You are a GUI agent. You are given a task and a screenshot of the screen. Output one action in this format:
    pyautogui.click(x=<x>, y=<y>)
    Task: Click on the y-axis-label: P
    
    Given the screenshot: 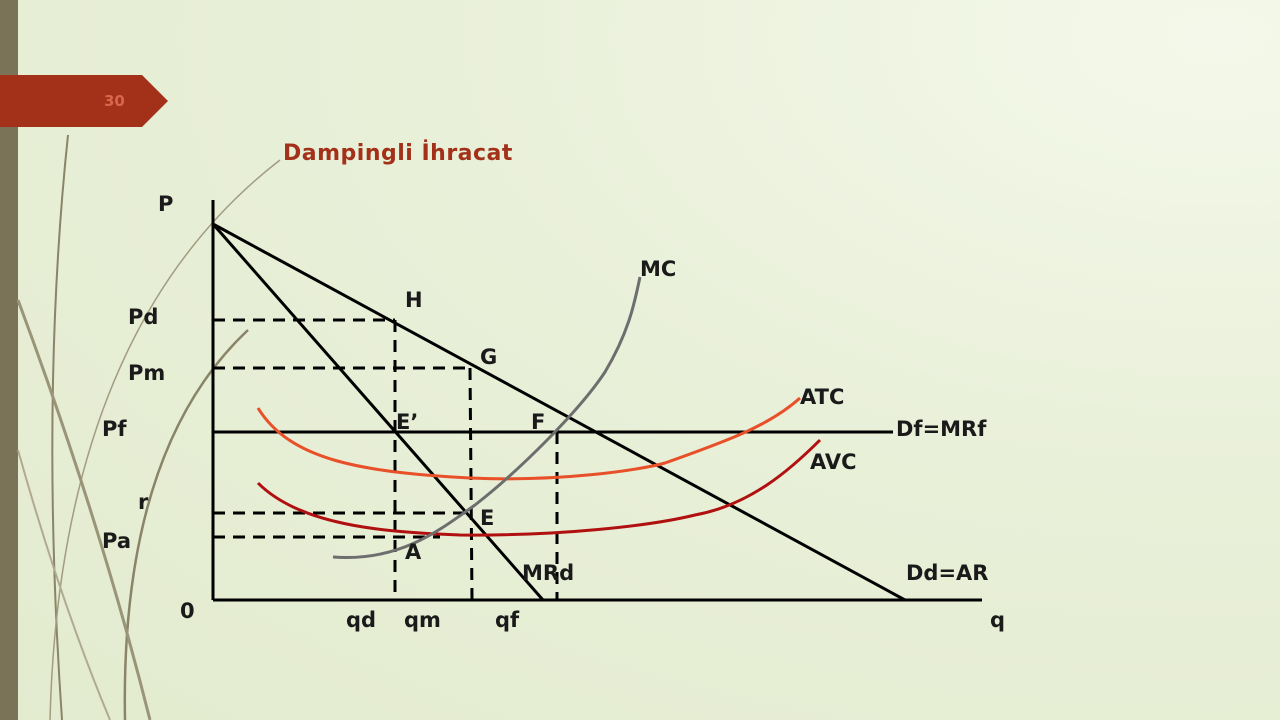 What is the action you would take?
    pyautogui.click(x=166, y=204)
    